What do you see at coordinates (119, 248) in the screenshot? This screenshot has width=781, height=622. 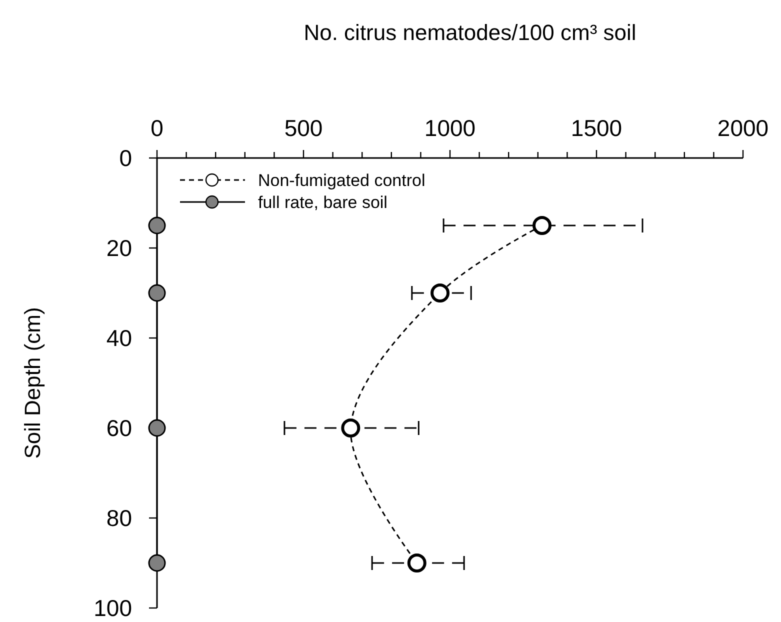 I see `y-tick-label: 20` at bounding box center [119, 248].